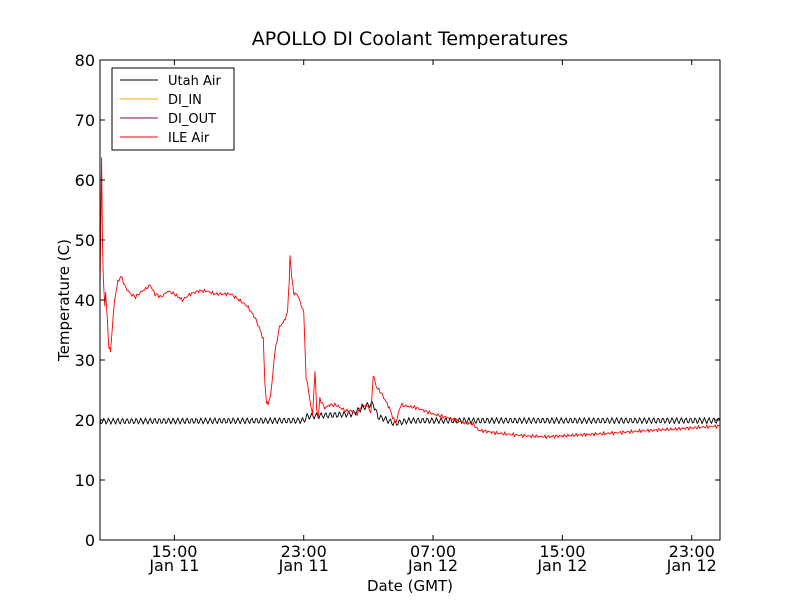 The width and height of the screenshot is (800, 600). I want to click on y-tick-label: 30, so click(85, 360).